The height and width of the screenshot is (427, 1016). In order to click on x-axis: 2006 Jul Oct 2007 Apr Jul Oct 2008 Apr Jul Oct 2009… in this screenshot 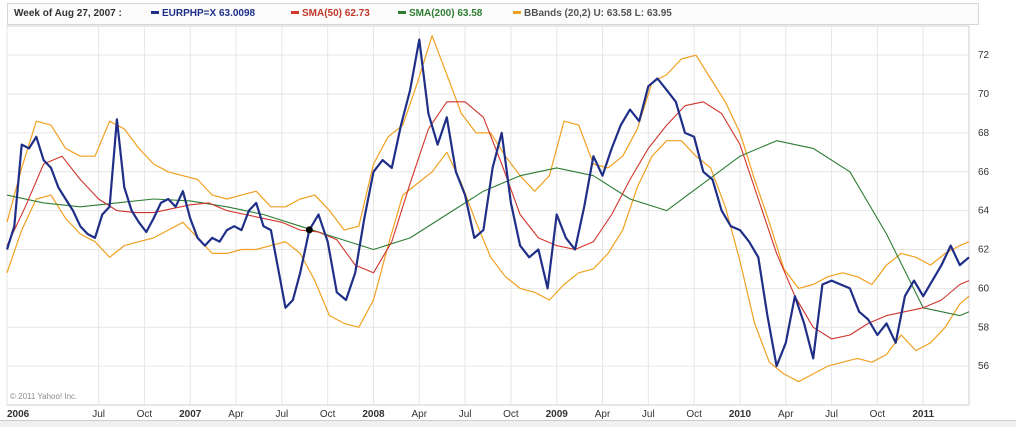, I will do `click(470, 414)`.